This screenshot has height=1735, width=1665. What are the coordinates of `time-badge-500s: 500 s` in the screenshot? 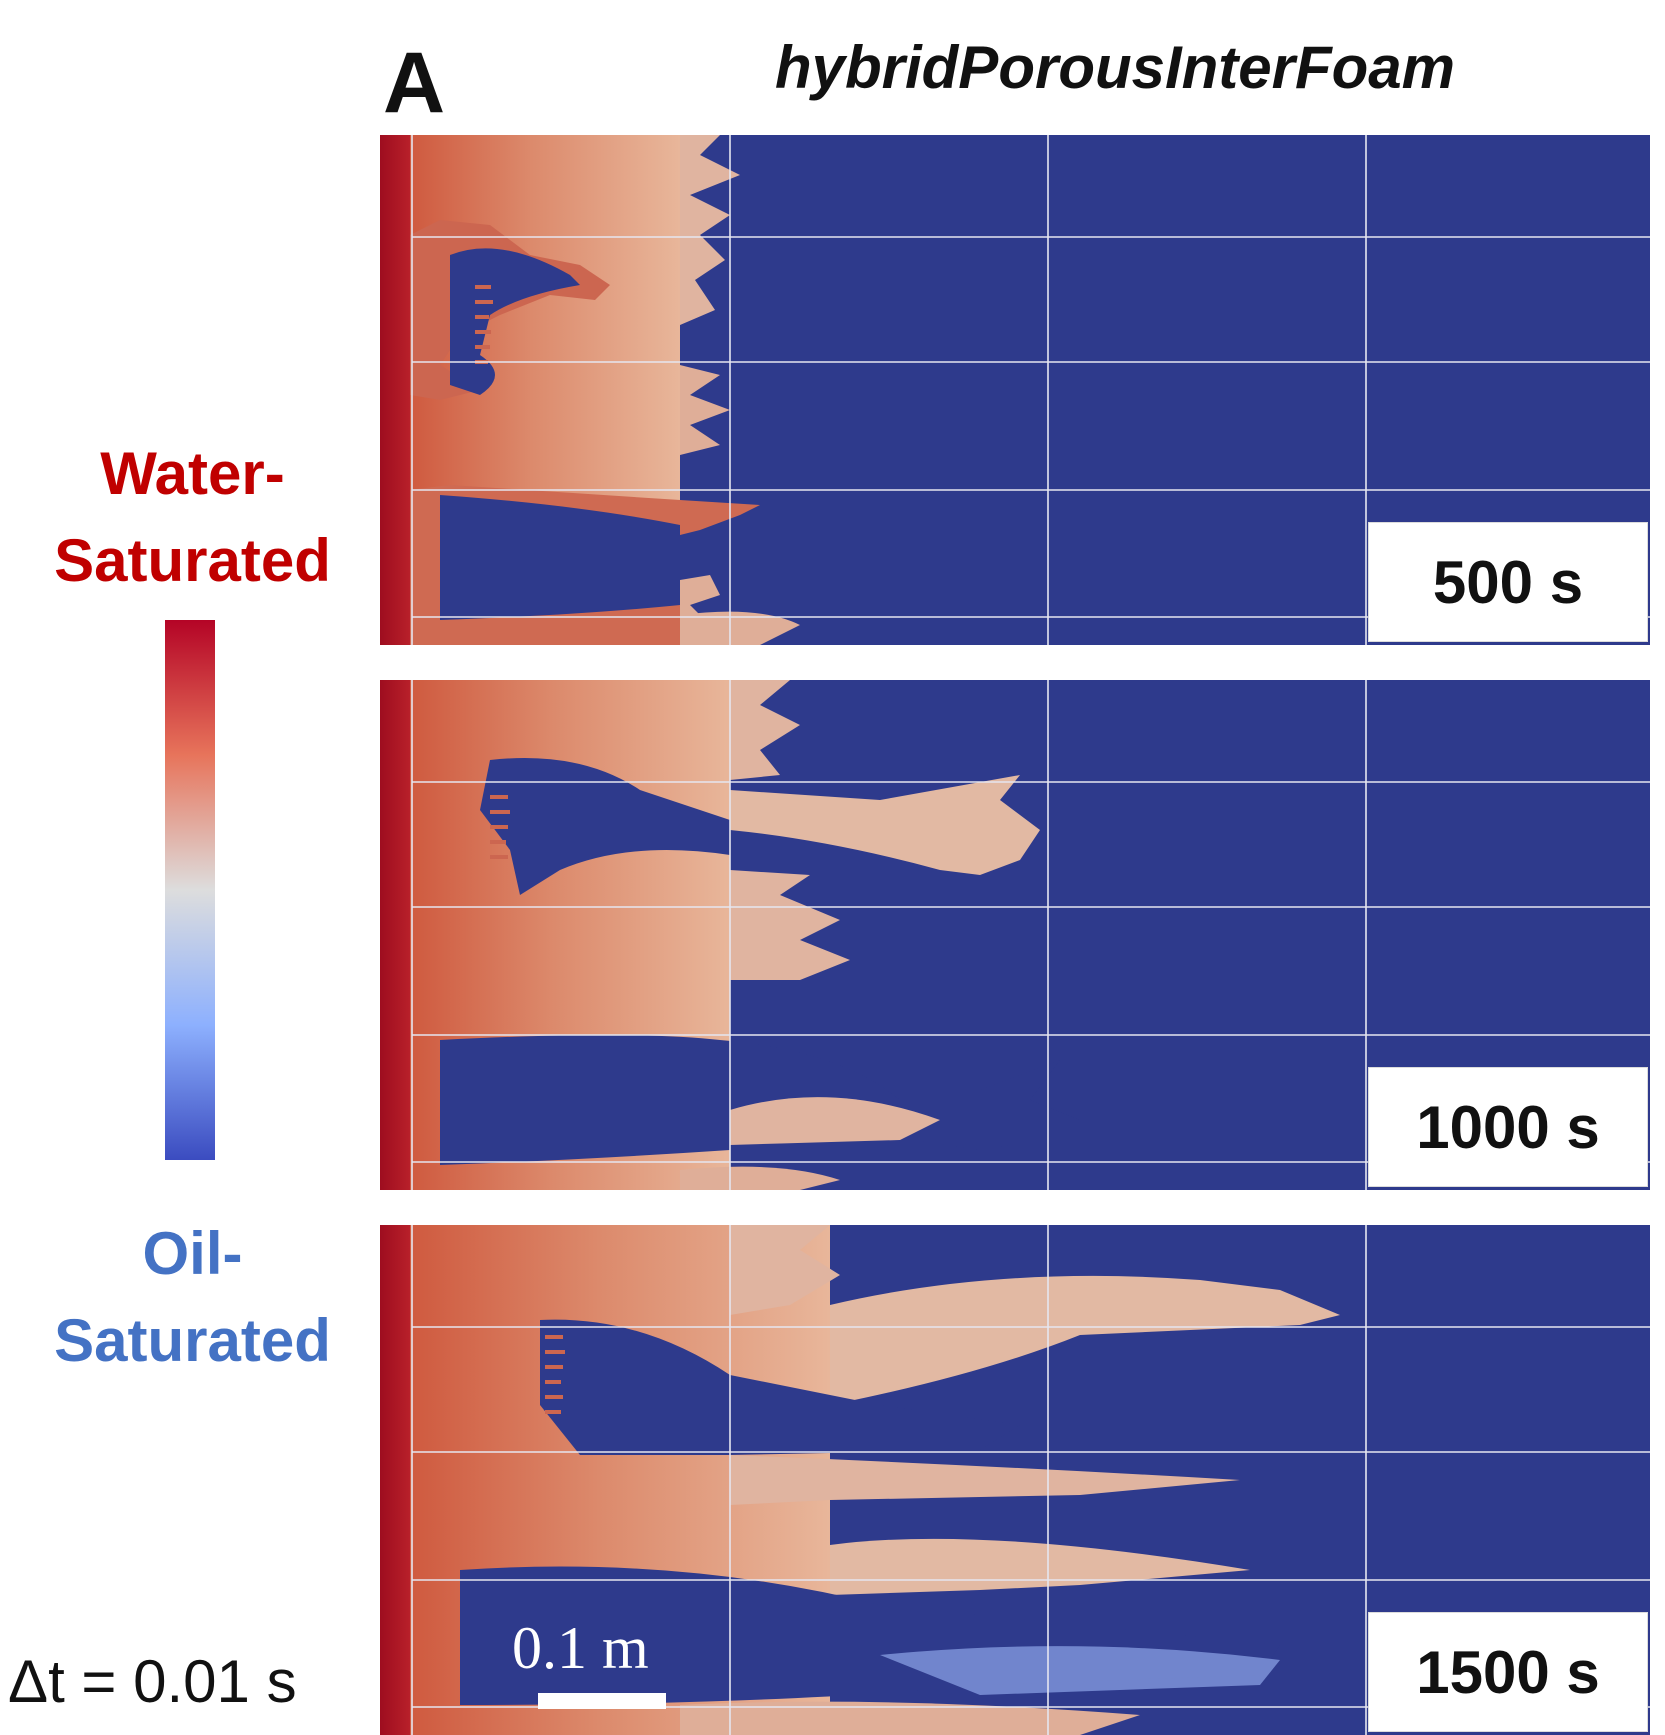 It's located at (1508, 582).